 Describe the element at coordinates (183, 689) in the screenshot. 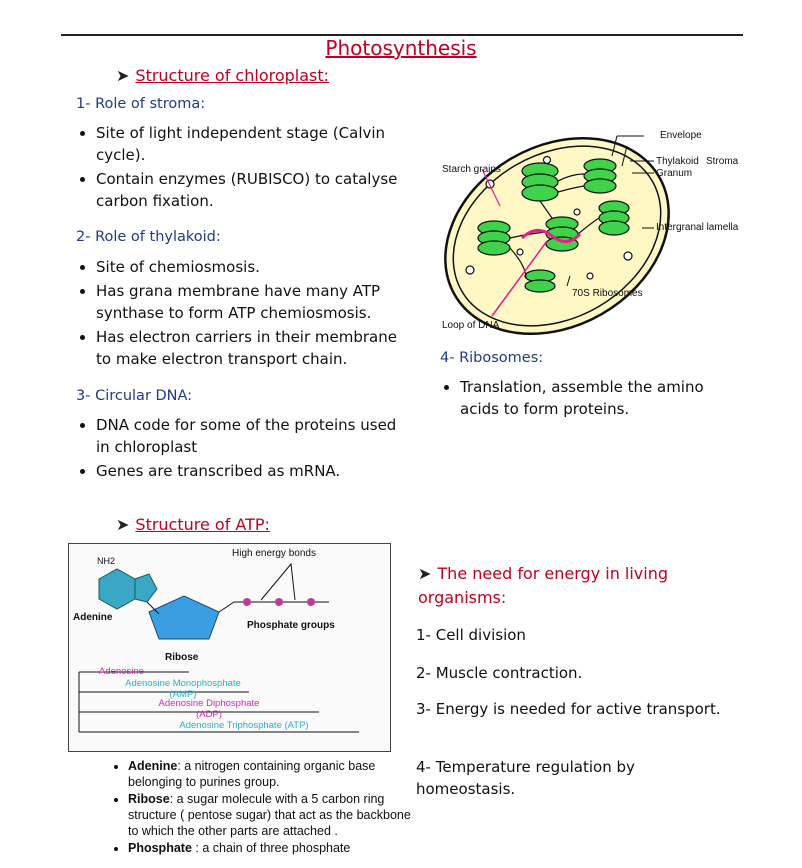

I see `amp-label: Adenosine Monophosphate (AMP)` at that location.